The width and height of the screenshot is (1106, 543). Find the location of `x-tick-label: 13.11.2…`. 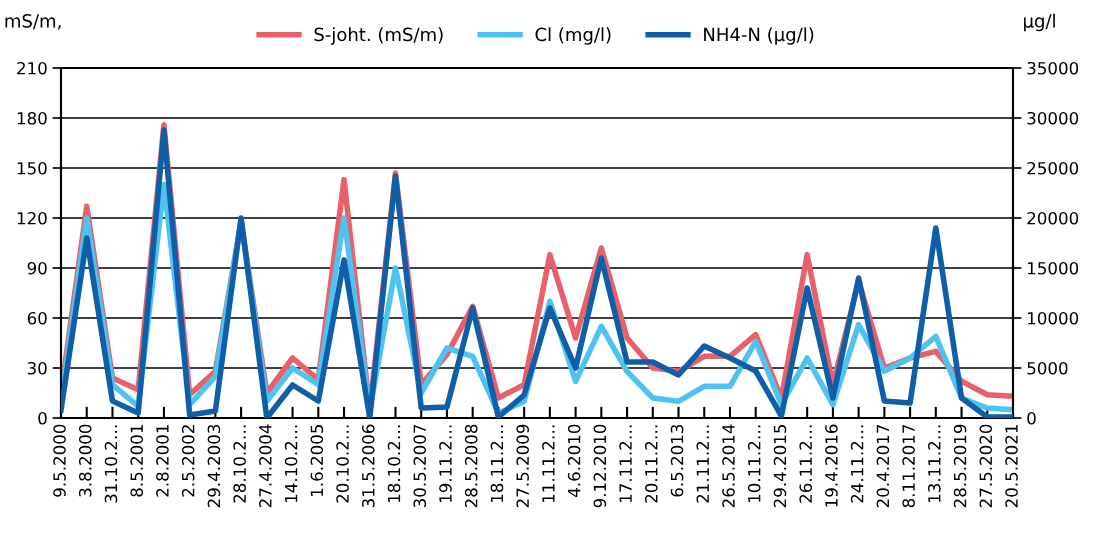

x-tick-label: 13.11.2… is located at coordinates (934, 464).